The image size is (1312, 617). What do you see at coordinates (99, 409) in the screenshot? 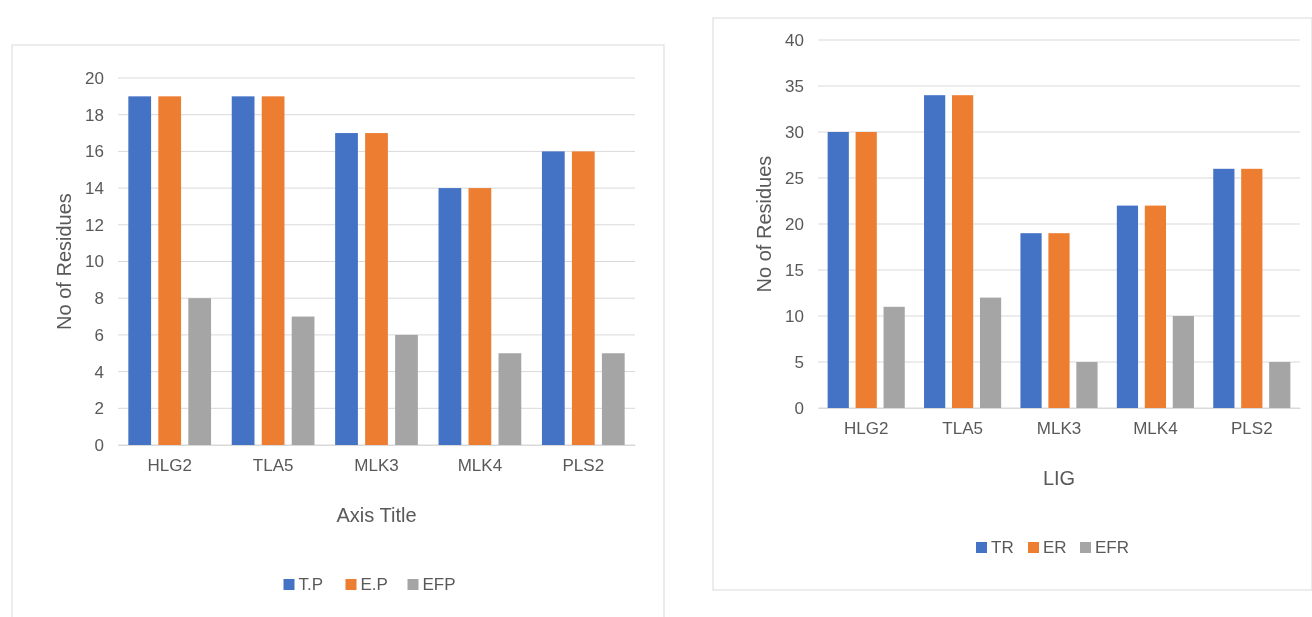
I see `y-tick-label: 2` at bounding box center [99, 409].